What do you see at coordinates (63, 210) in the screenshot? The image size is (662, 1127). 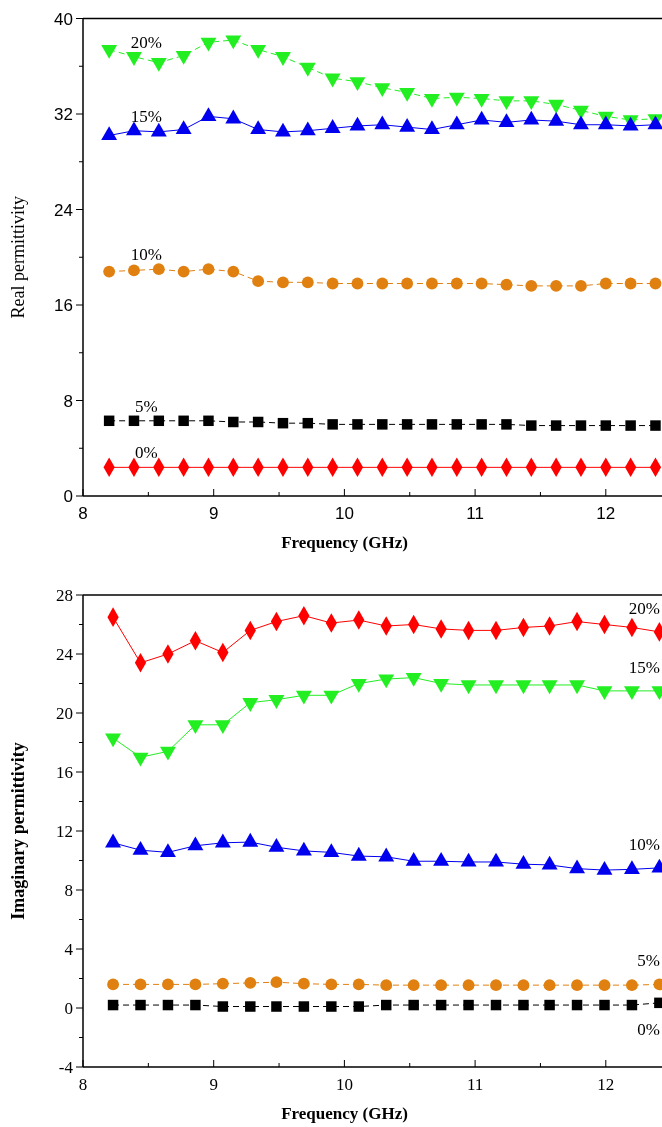 I see `y-tick-label: 24` at bounding box center [63, 210].